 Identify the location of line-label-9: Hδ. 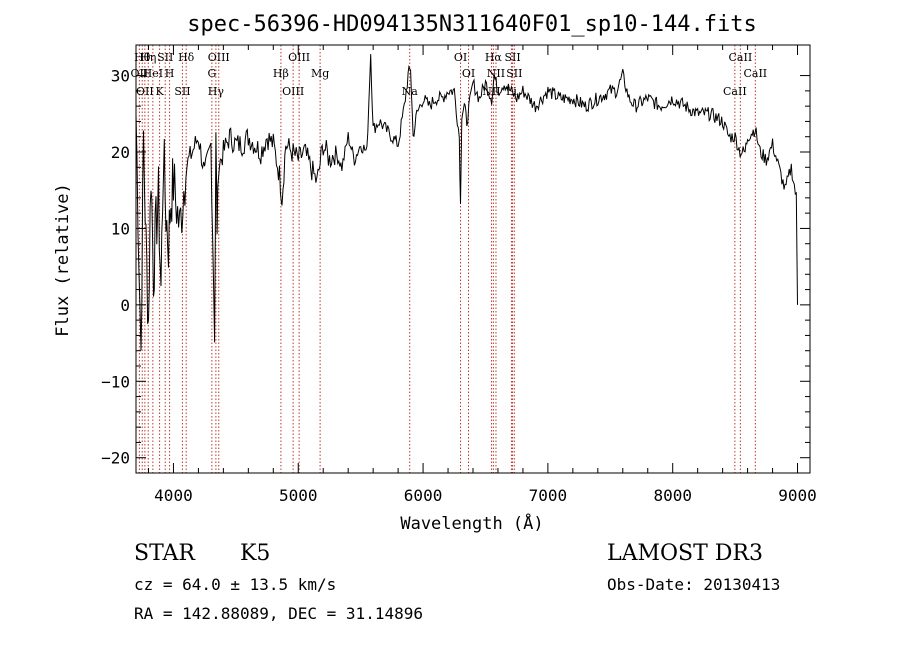
(186, 57).